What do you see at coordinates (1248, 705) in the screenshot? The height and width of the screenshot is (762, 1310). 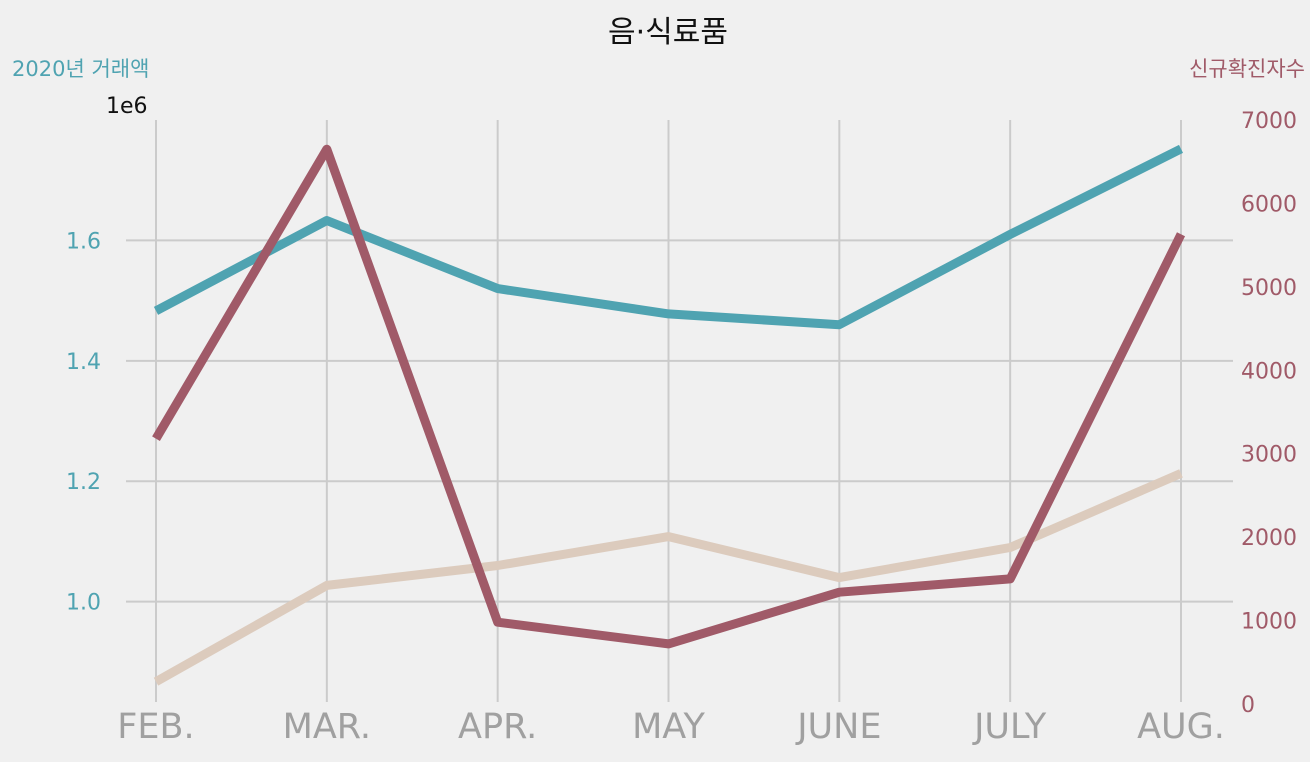 I see `right-tick-label: 0` at bounding box center [1248, 705].